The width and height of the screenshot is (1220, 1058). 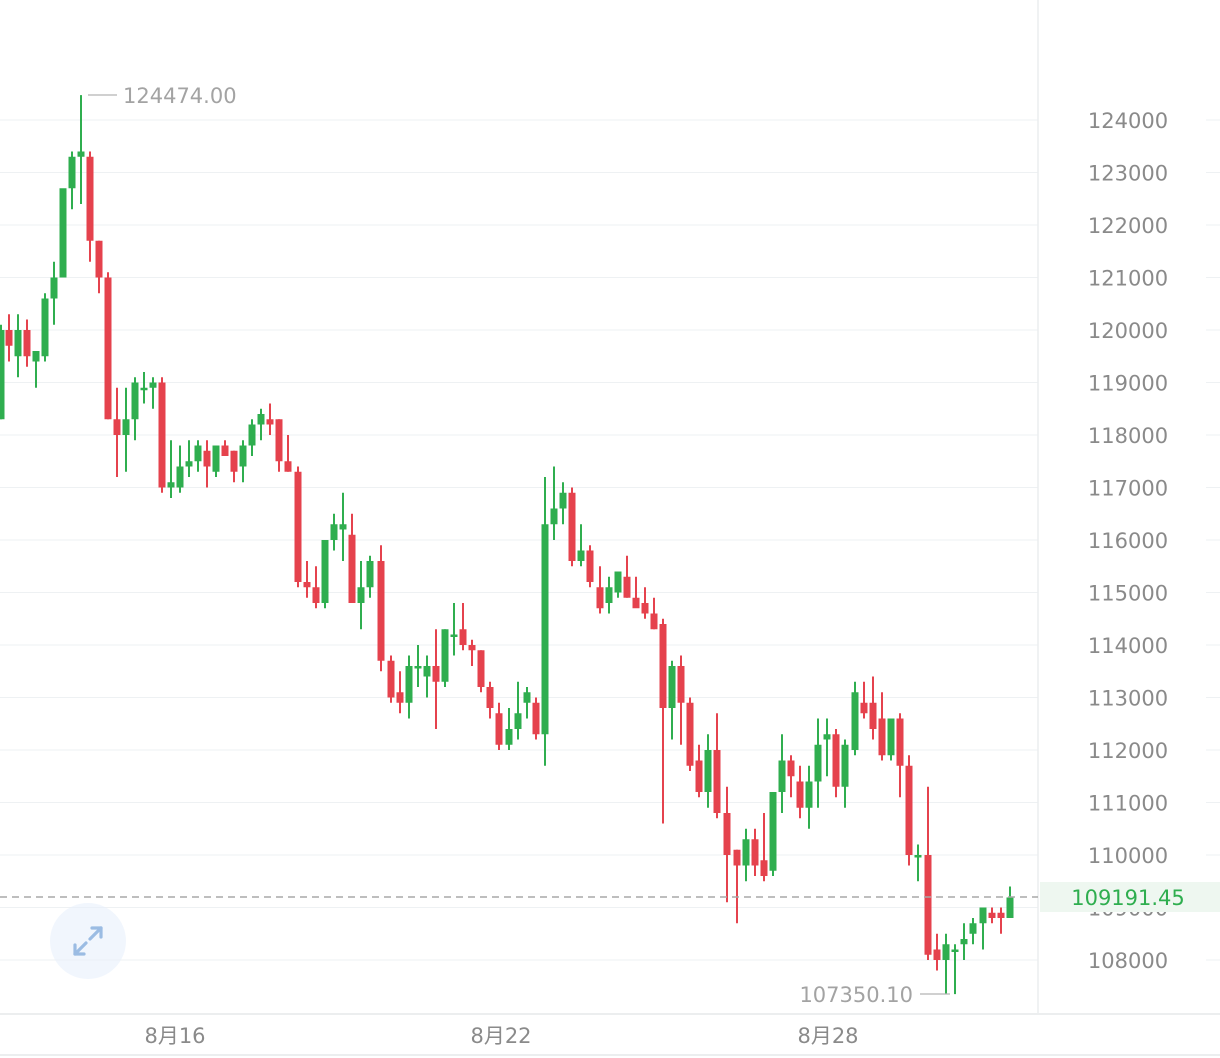 I want to click on expand-chart-button, so click(x=88, y=941).